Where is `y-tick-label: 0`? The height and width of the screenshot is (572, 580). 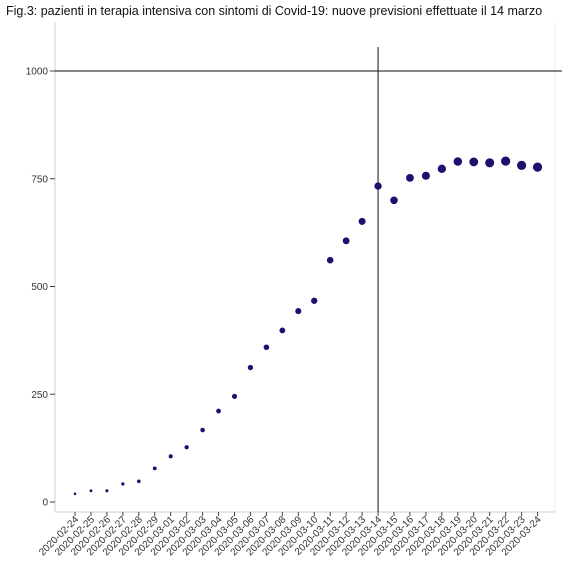
y-tick-label: 0 is located at coordinates (45, 503).